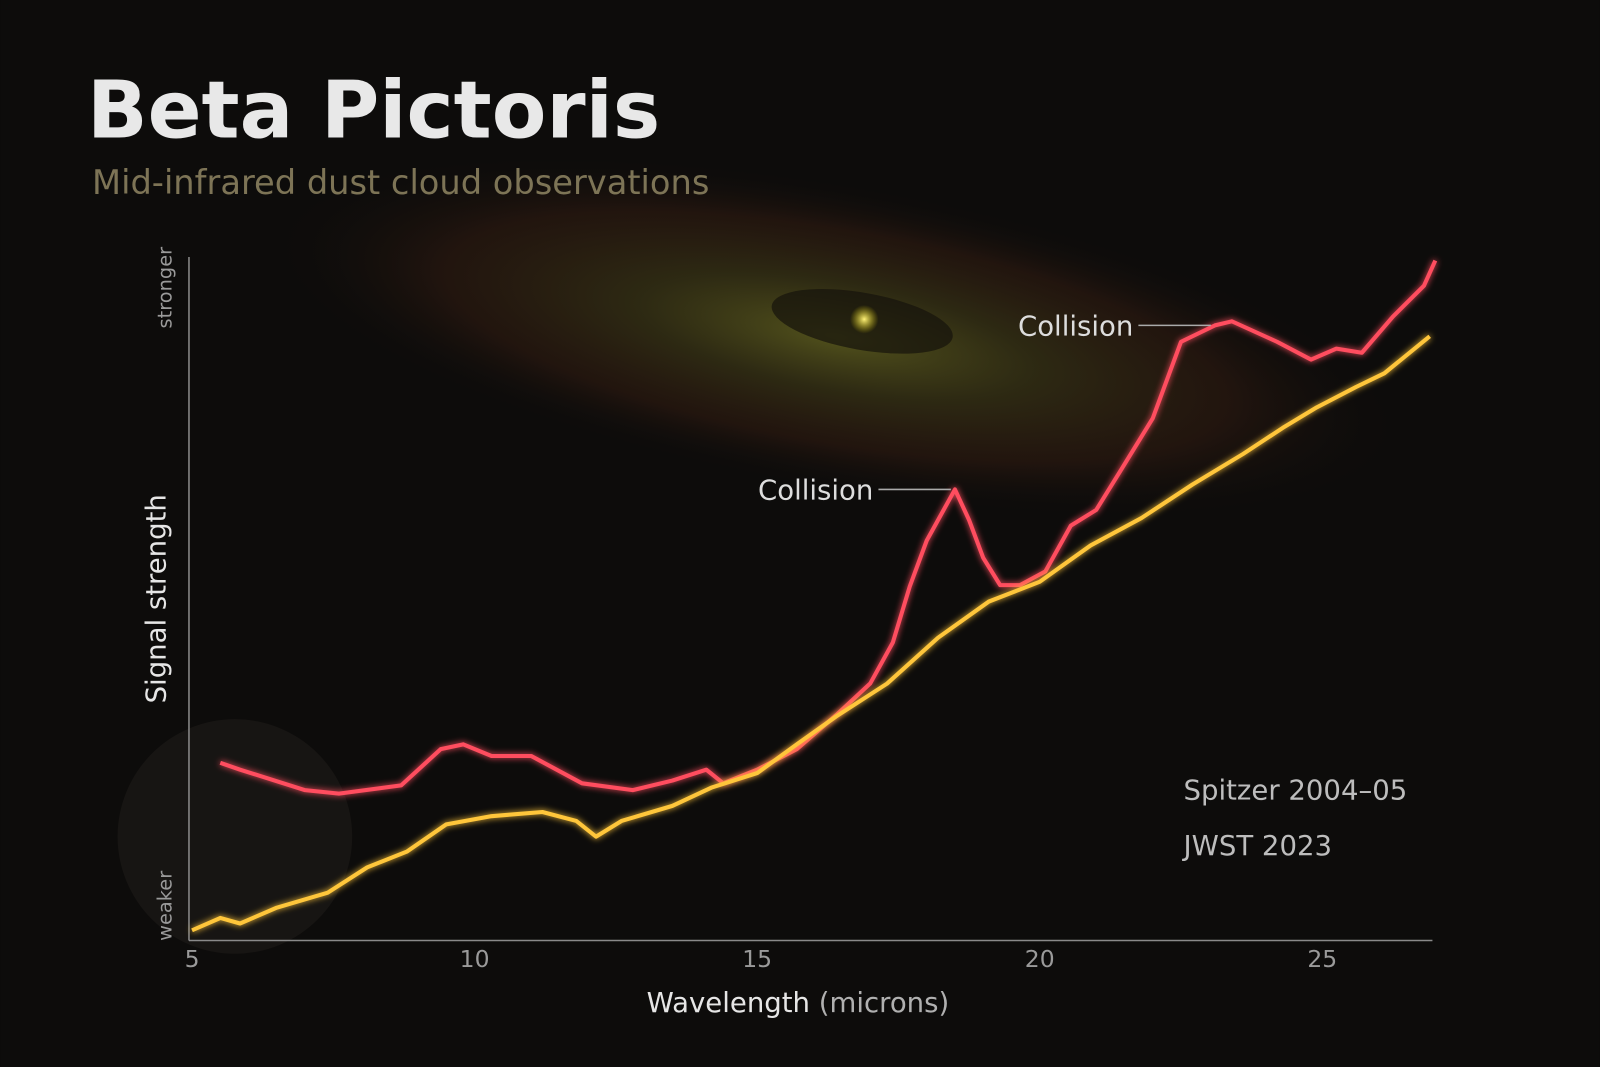 The image size is (1600, 1067). Describe the element at coordinates (165, 288) in the screenshot. I see `y-top-label: stronger` at that location.